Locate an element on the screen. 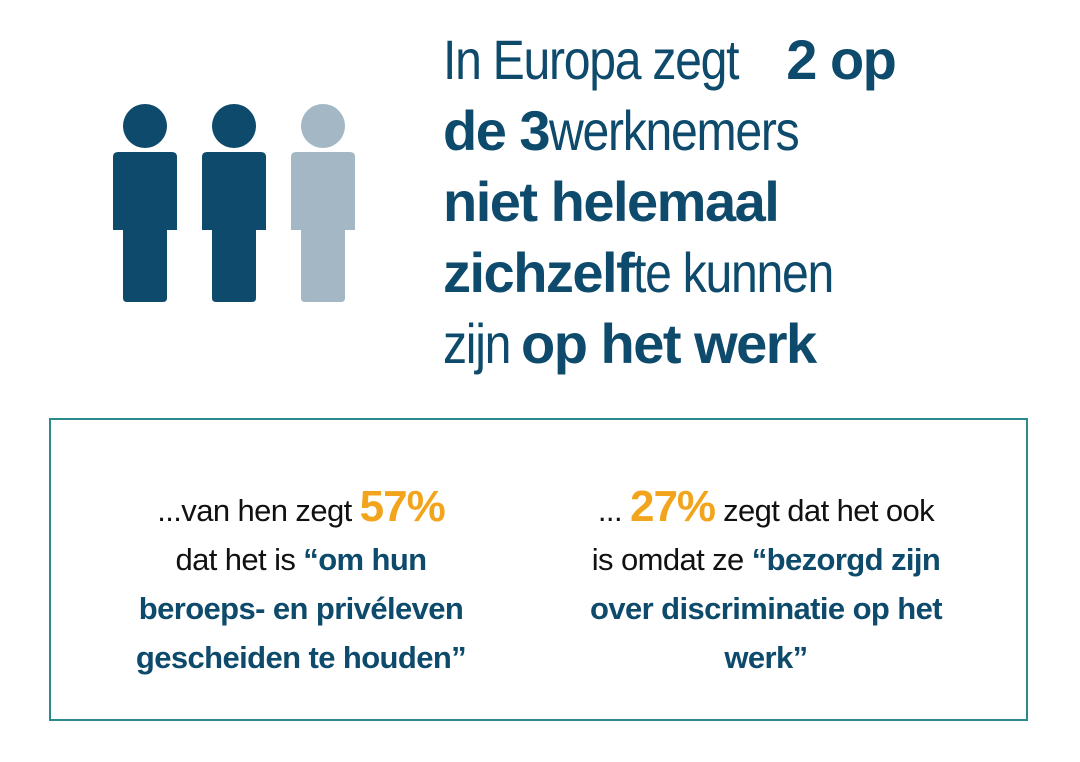 This screenshot has height=762, width=1080. headline-emphasis: niet helemaal is located at coordinates (611, 201).